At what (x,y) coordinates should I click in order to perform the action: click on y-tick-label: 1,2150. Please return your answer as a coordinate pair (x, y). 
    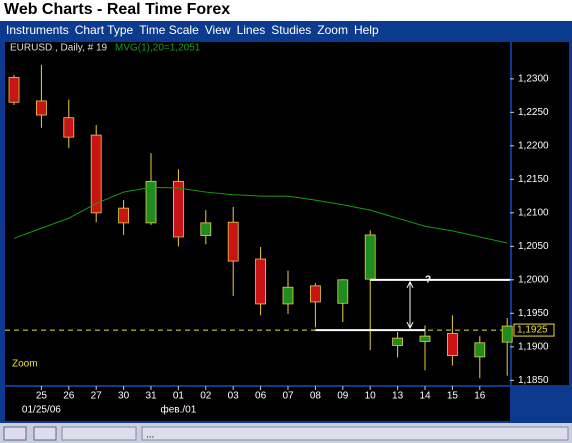
    Looking at the image, I should click on (533, 179).